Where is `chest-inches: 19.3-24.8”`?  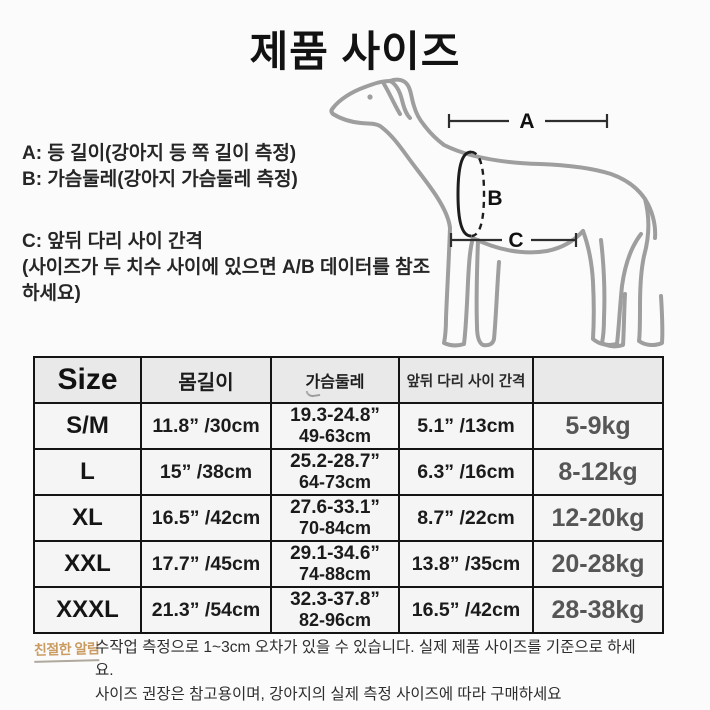 chest-inches: 19.3-24.8” is located at coordinates (335, 416).